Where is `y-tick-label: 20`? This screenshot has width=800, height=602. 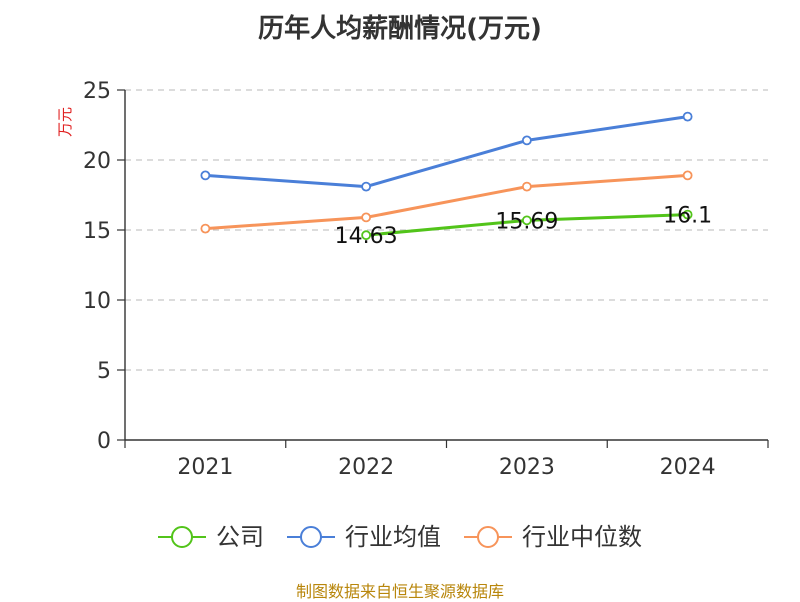
y-tick-label: 20 is located at coordinates (97, 161).